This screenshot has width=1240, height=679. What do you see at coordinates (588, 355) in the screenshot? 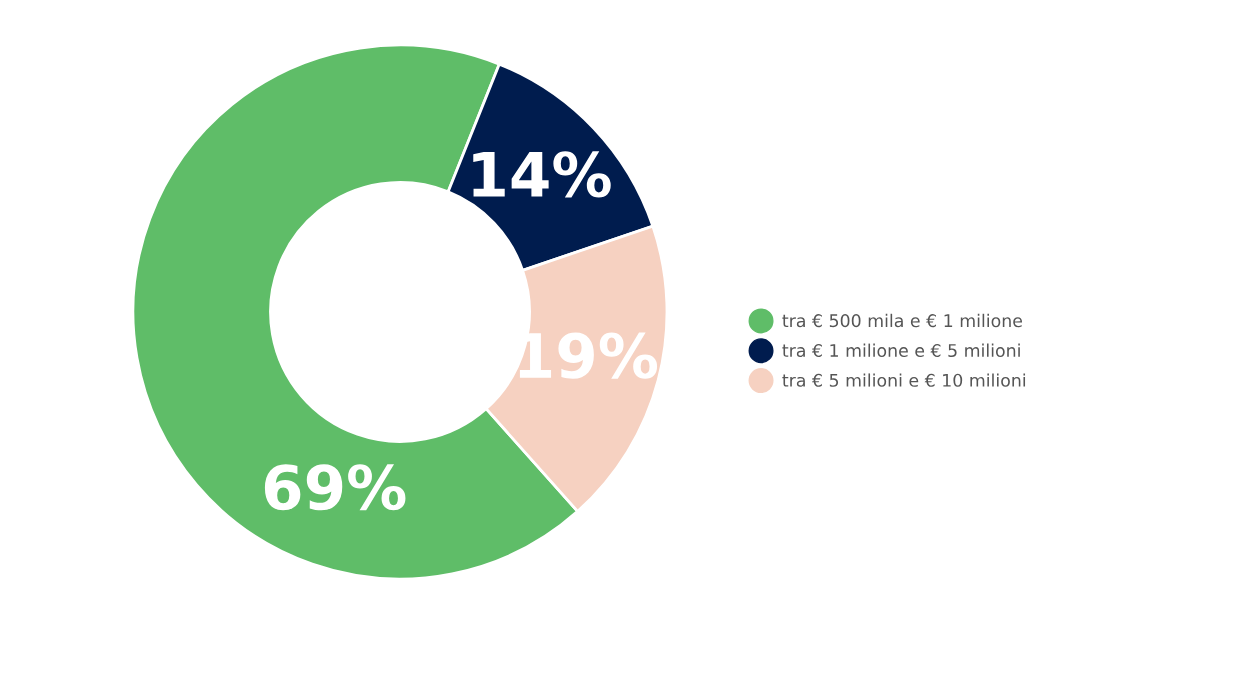
I see `data-label: 19%` at bounding box center [588, 355].